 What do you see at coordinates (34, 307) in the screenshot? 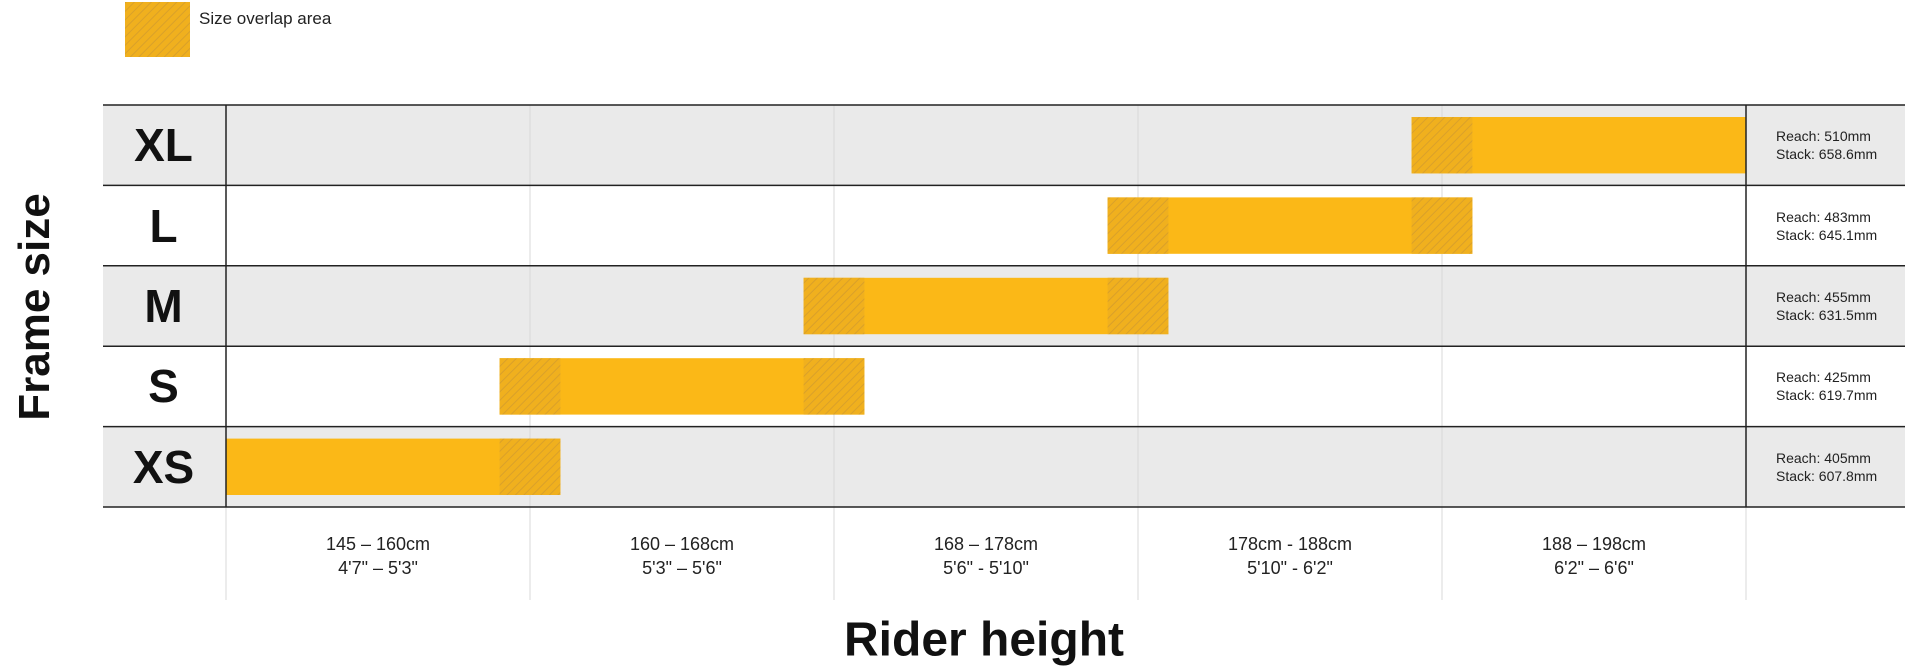
I see `y-axis-title: Frame size` at bounding box center [34, 307].